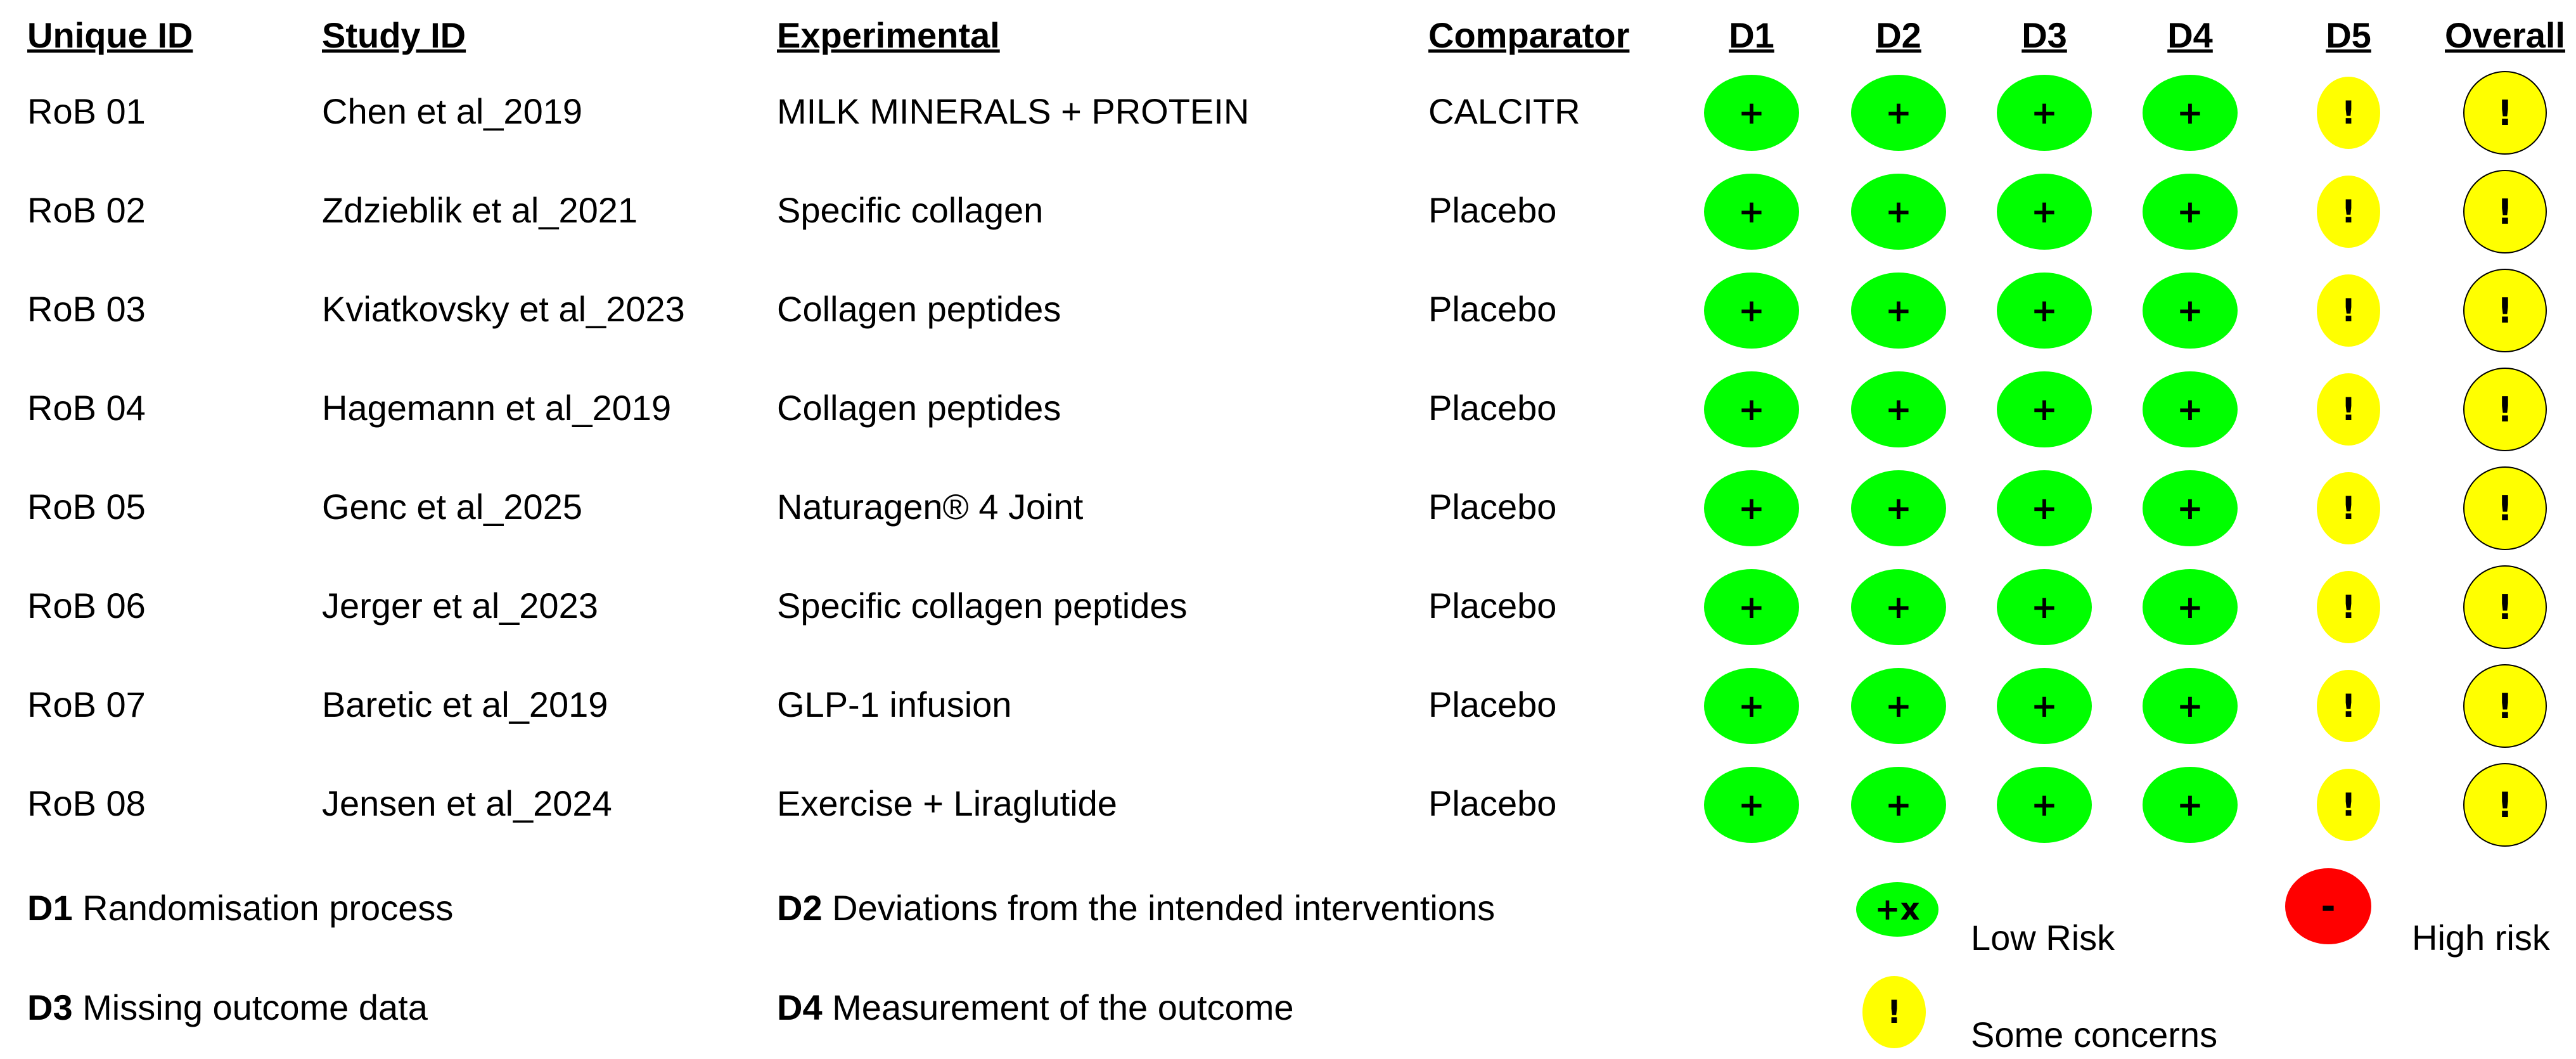  I want to click on header-d5: D5, so click(2348, 35).